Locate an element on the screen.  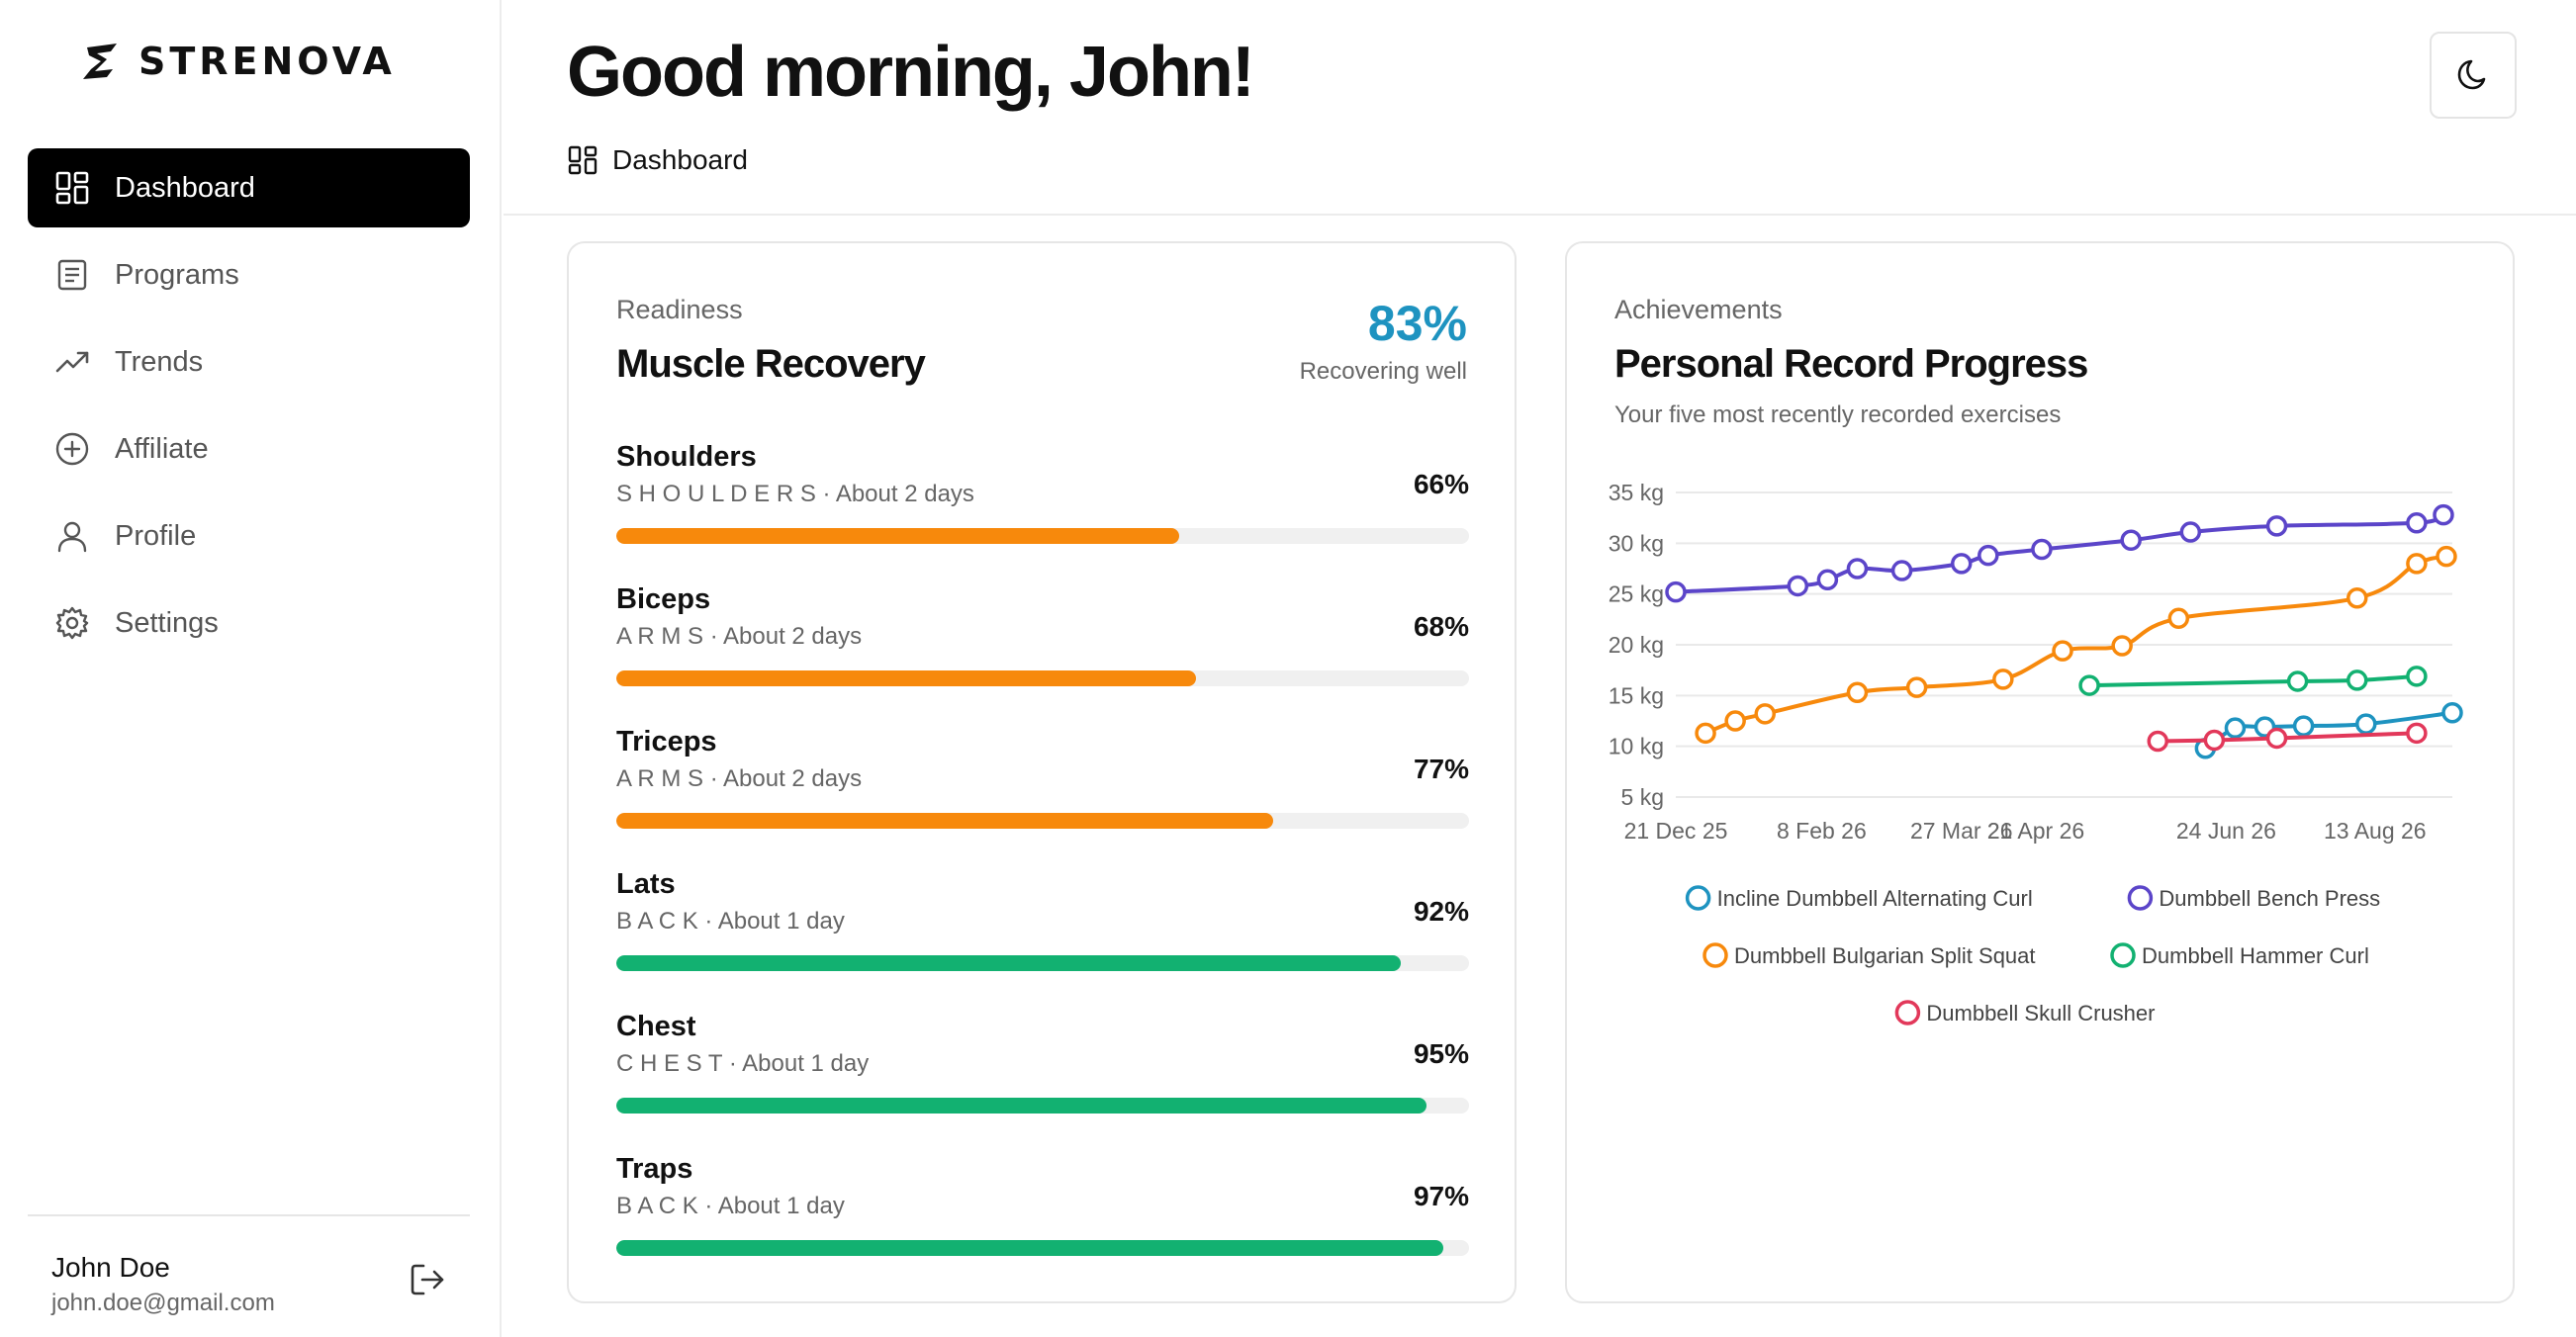
sidebar-item-settings: Settings is located at coordinates (249, 623).